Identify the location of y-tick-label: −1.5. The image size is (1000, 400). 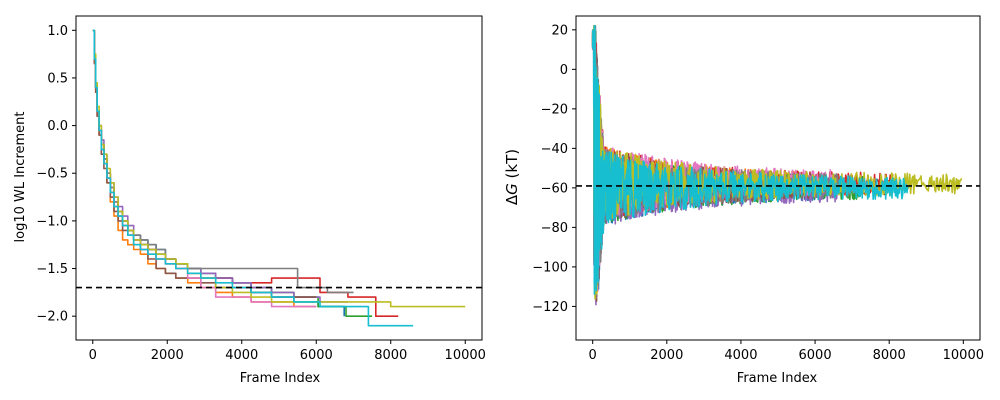
(52, 269).